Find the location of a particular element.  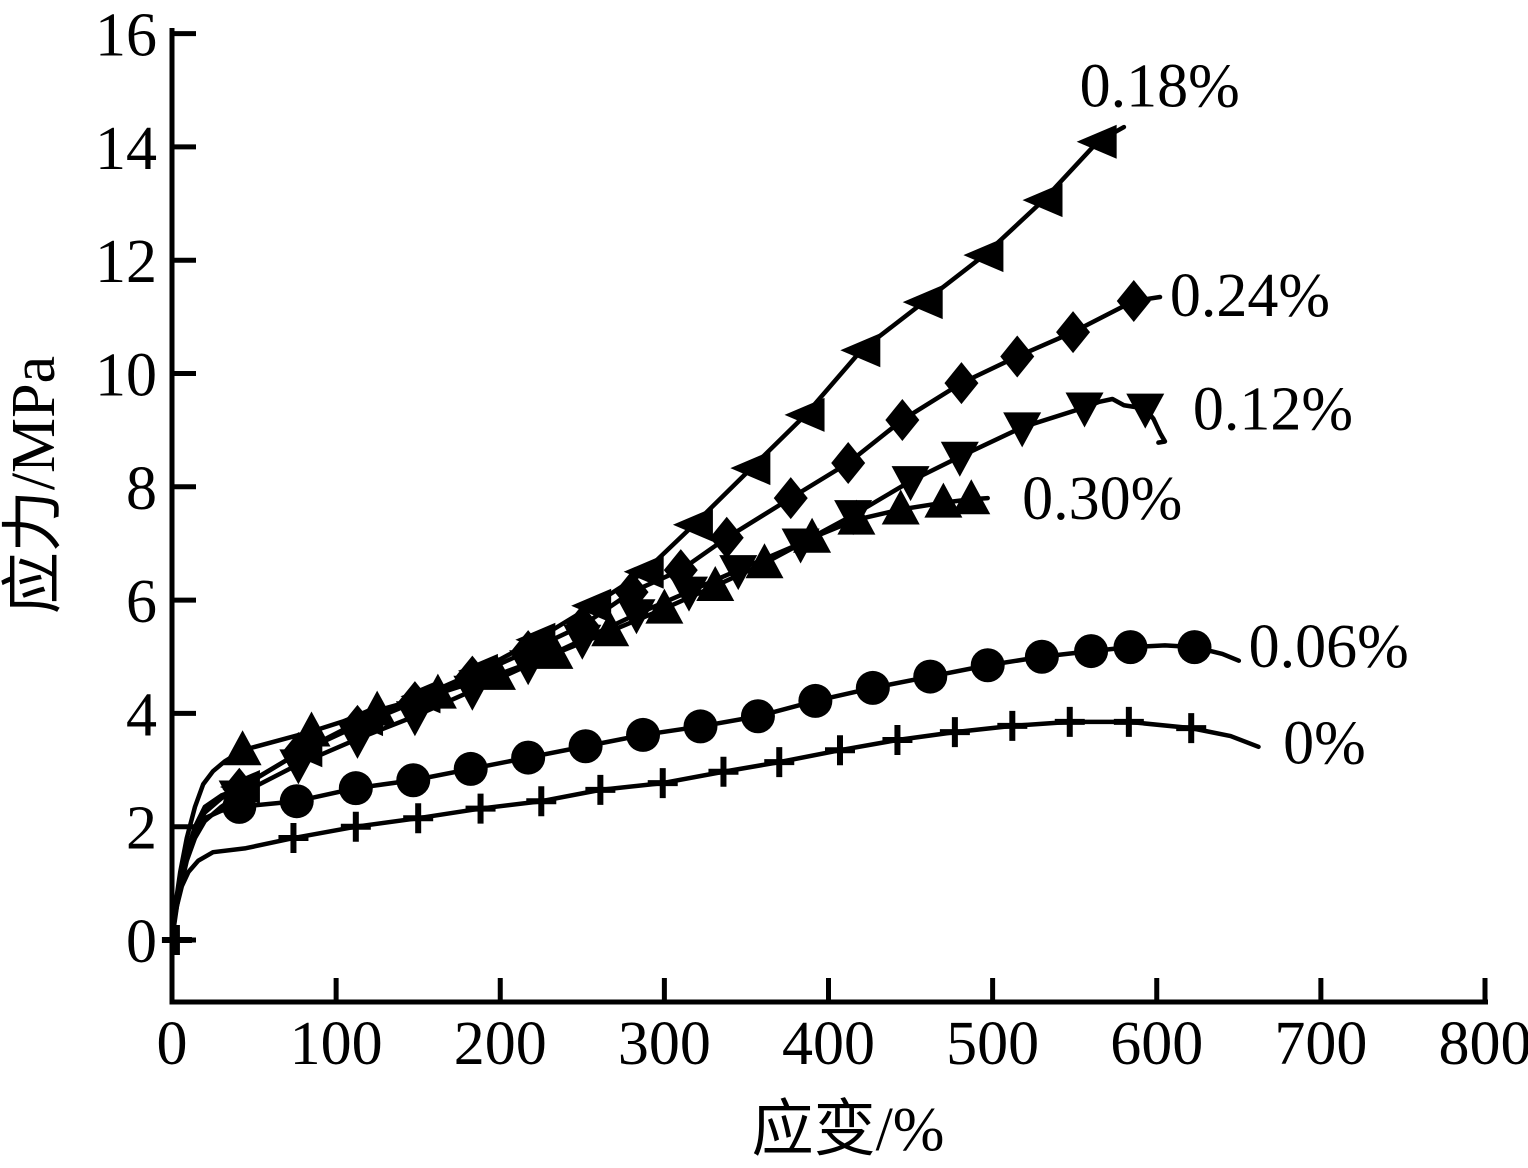

series-line-0% is located at coordinates (715, 833).